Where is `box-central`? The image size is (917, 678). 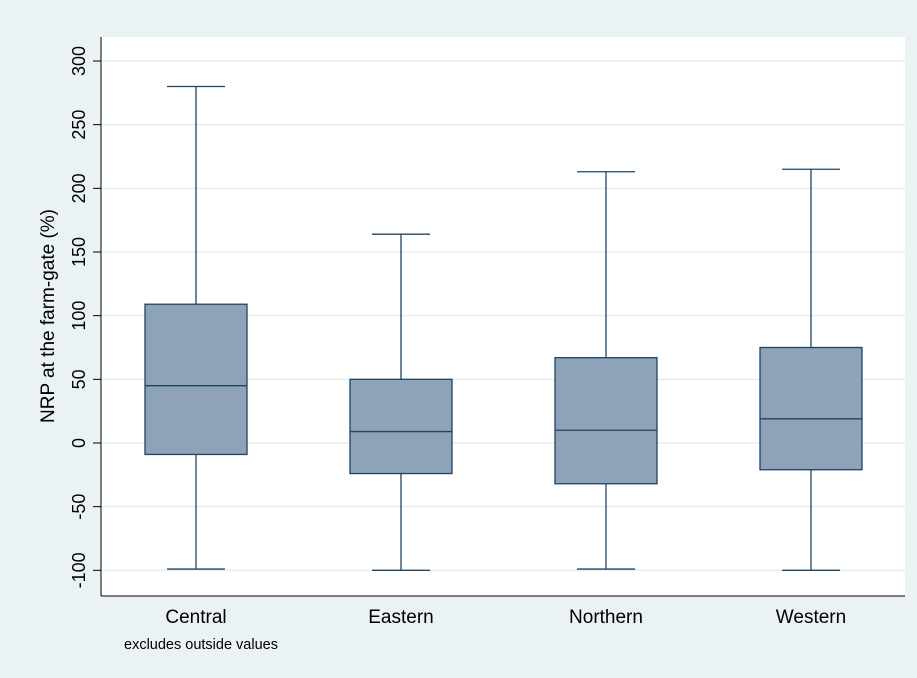 box-central is located at coordinates (196, 327).